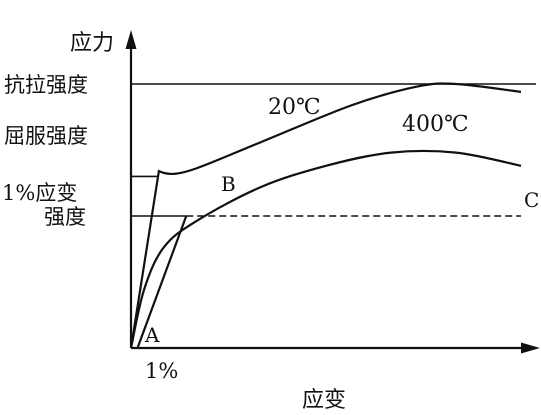 This screenshot has height=415, width=541. Describe the element at coordinates (39, 193) in the screenshot. I see `y-tick-one-percent-strain: 1%应变` at that location.